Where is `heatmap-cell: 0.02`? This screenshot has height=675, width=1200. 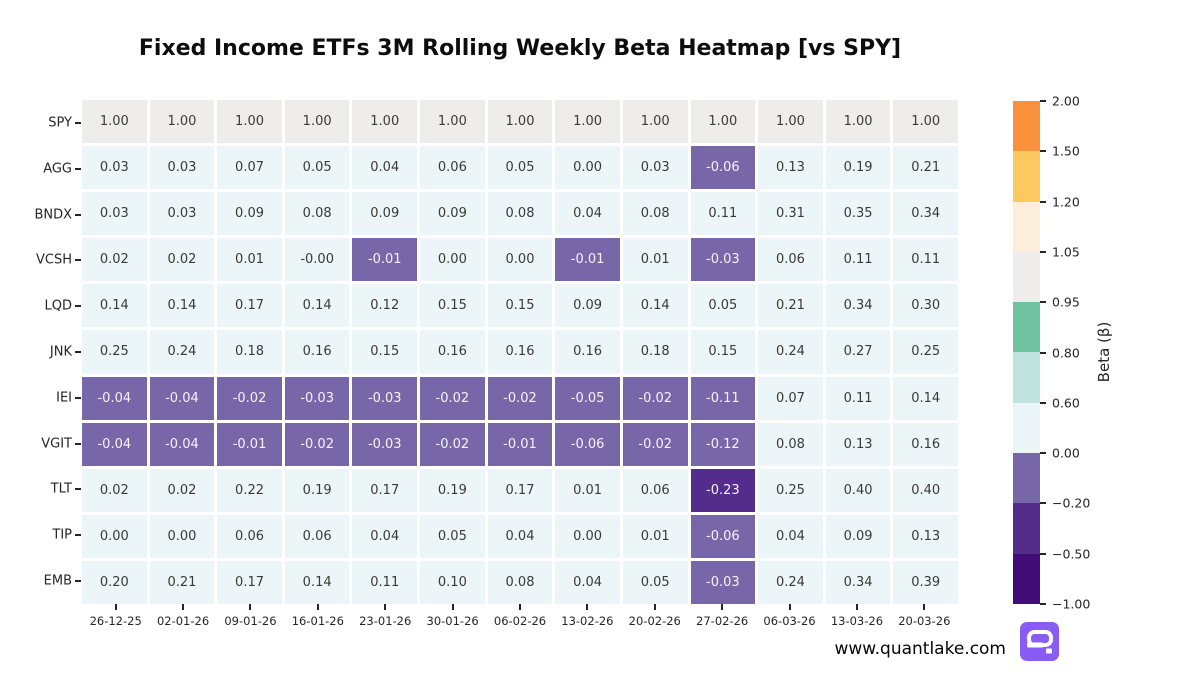 heatmap-cell: 0.02 is located at coordinates (114, 260).